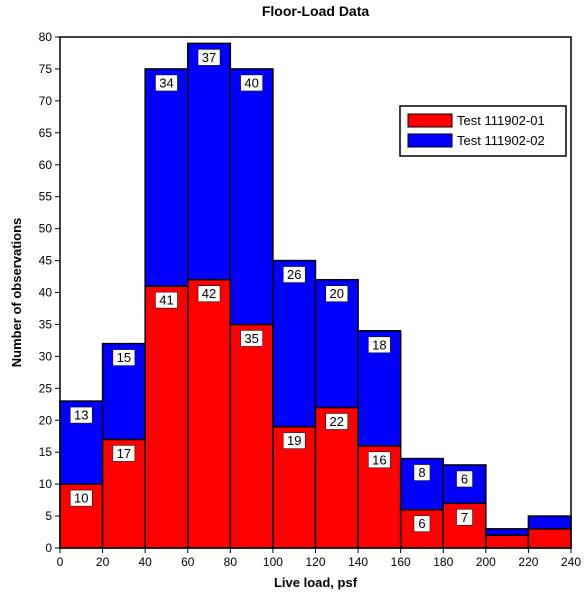 This screenshot has height=600, width=588. Describe the element at coordinates (46, 324) in the screenshot. I see `y-tick-label-7: 35` at that location.